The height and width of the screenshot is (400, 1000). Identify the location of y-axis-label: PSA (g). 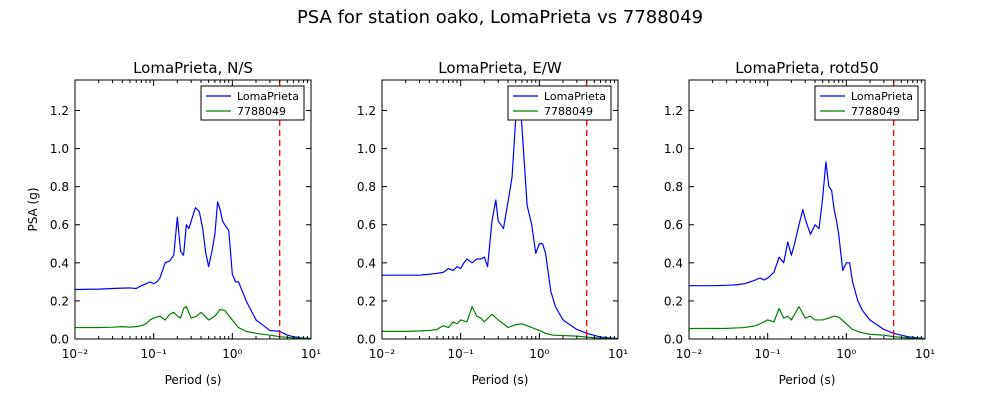
(33, 209).